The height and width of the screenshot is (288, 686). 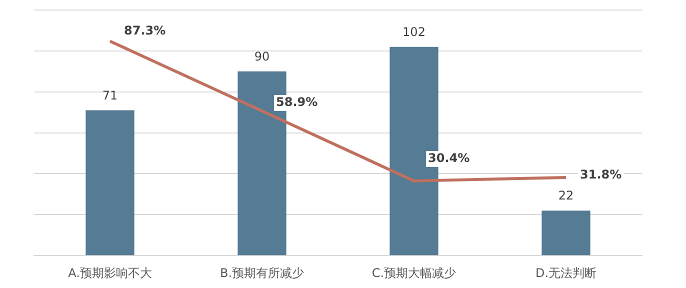 I want to click on data-label: 102, so click(x=414, y=31).